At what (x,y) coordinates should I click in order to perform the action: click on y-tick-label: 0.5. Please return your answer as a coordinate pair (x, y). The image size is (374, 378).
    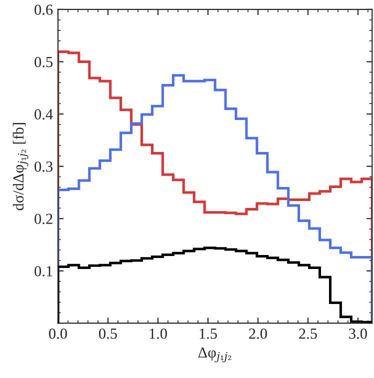
    Looking at the image, I should click on (43, 62).